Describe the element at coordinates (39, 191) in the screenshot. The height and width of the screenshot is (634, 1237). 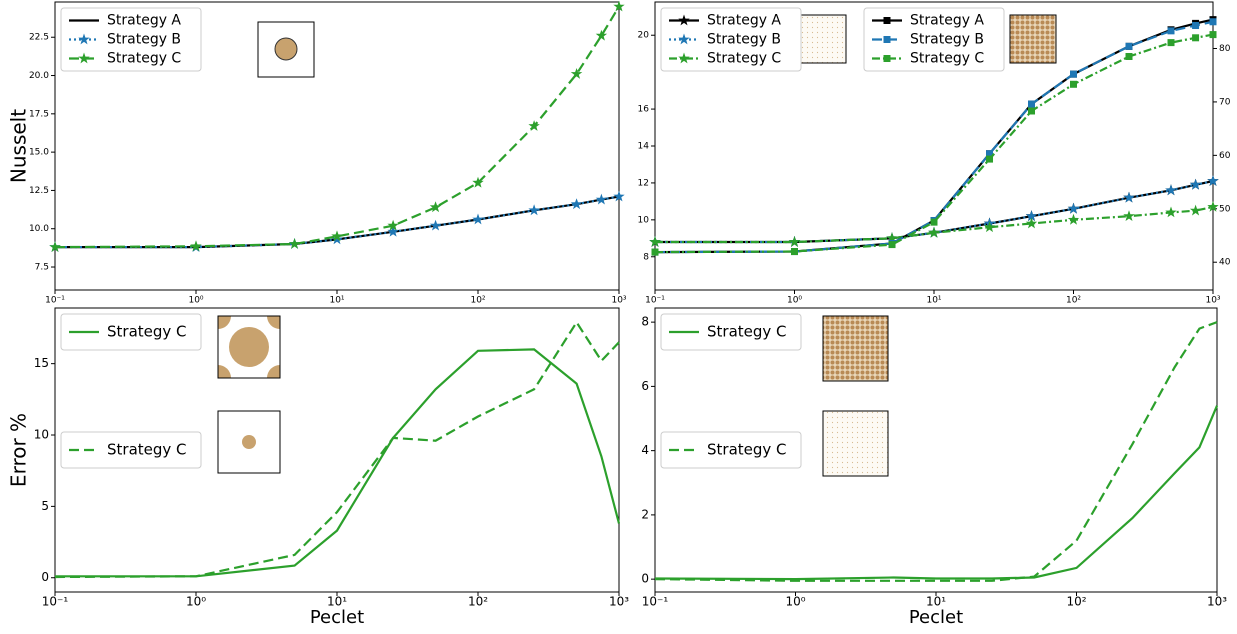
I see `y-tick-label: 12.5` at that location.